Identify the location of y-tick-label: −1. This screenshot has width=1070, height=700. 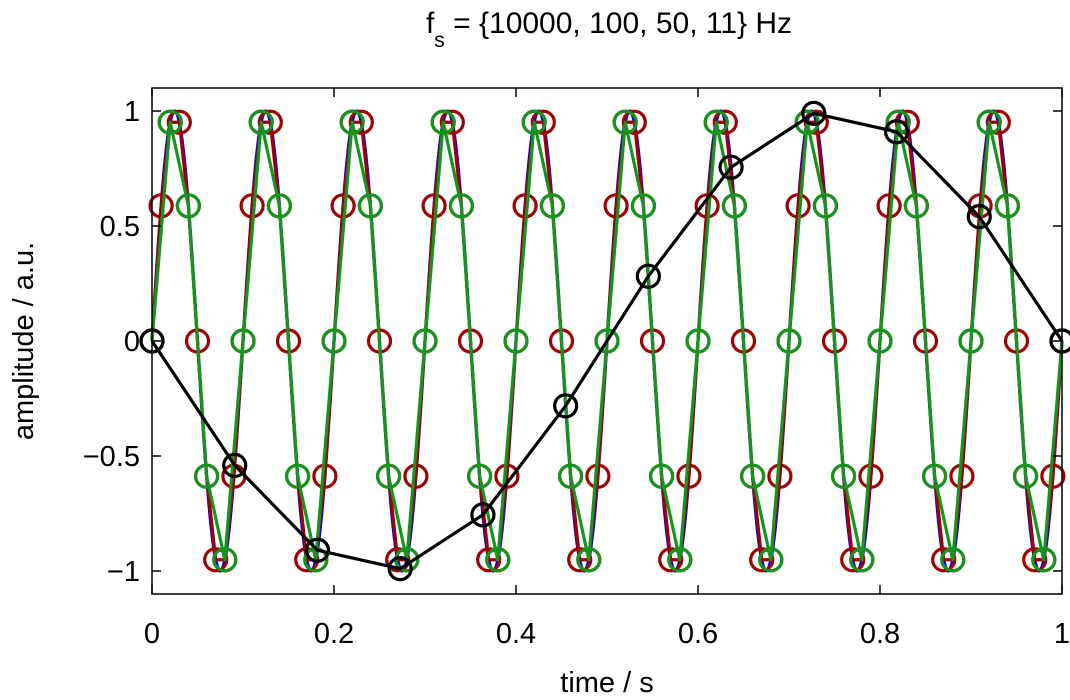
(123, 572).